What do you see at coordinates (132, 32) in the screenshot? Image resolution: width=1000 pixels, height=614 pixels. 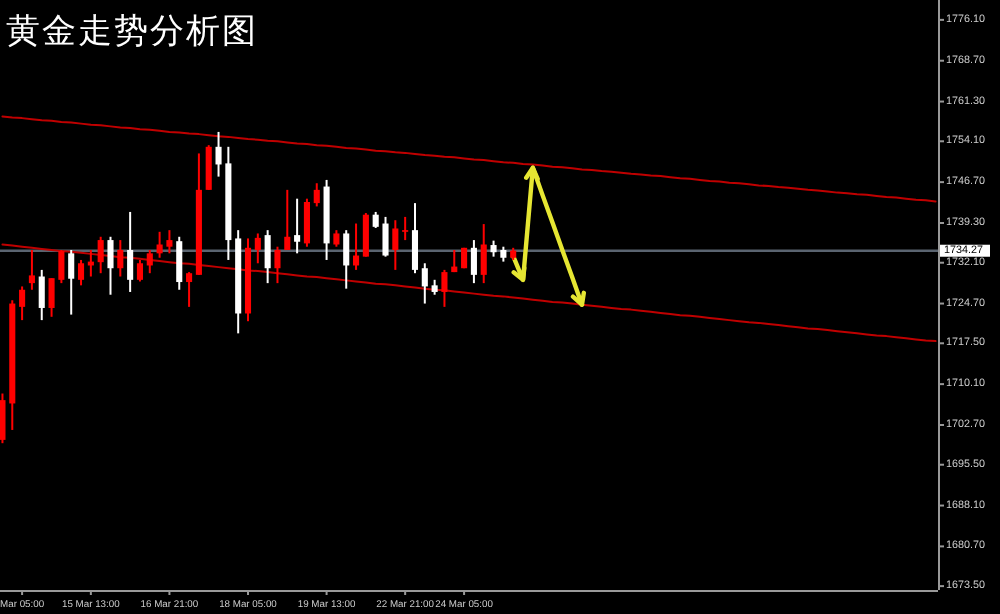 I see `chart-title: 黄金走势分析图` at bounding box center [132, 32].